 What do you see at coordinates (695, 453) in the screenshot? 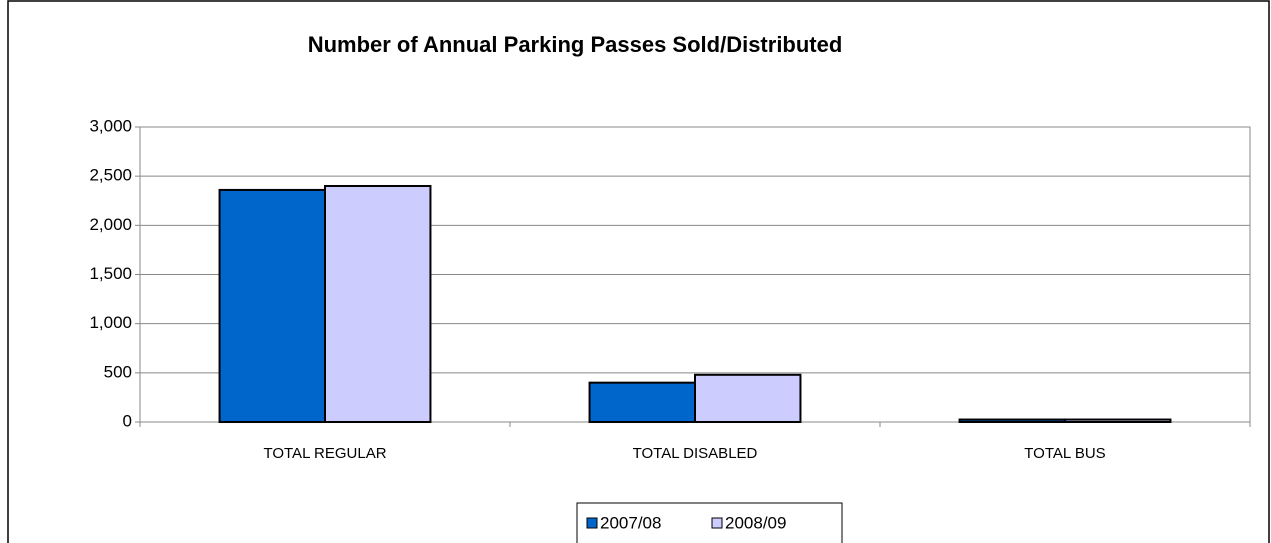
I see `x-tick-label: TOTAL DISABLED` at bounding box center [695, 453].